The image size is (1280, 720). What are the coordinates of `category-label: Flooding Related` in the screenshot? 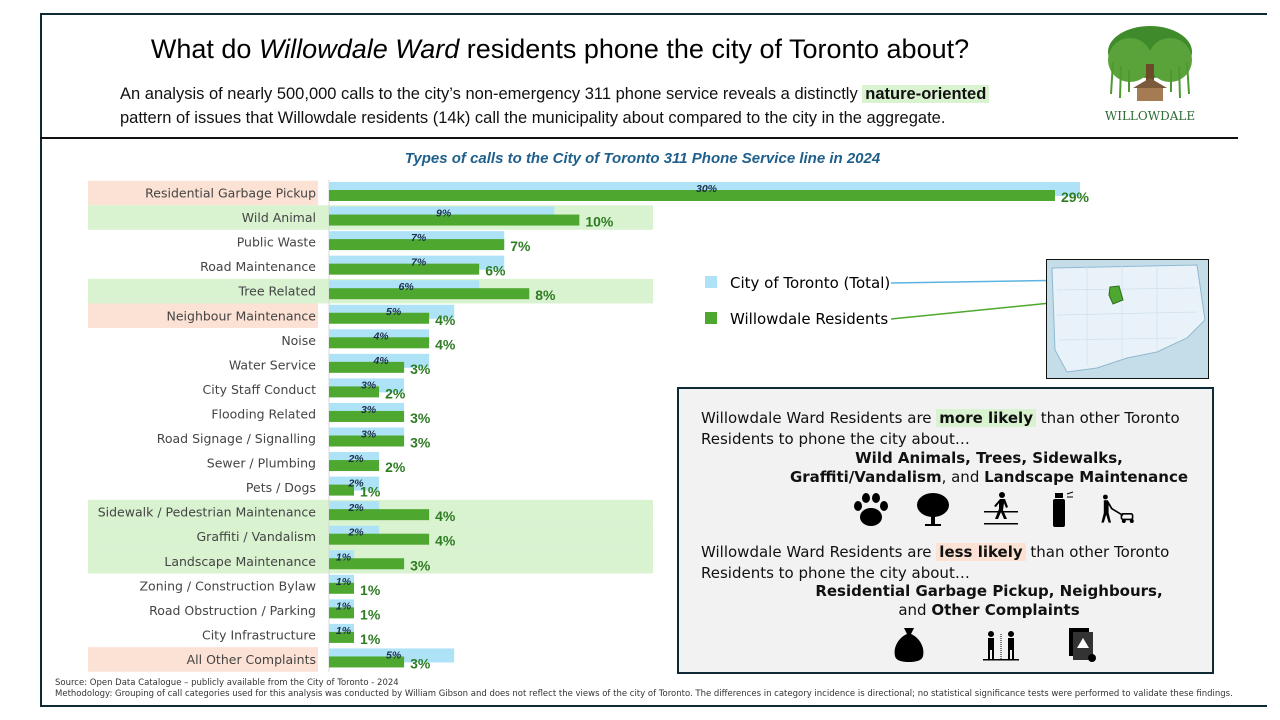 It's located at (263, 413).